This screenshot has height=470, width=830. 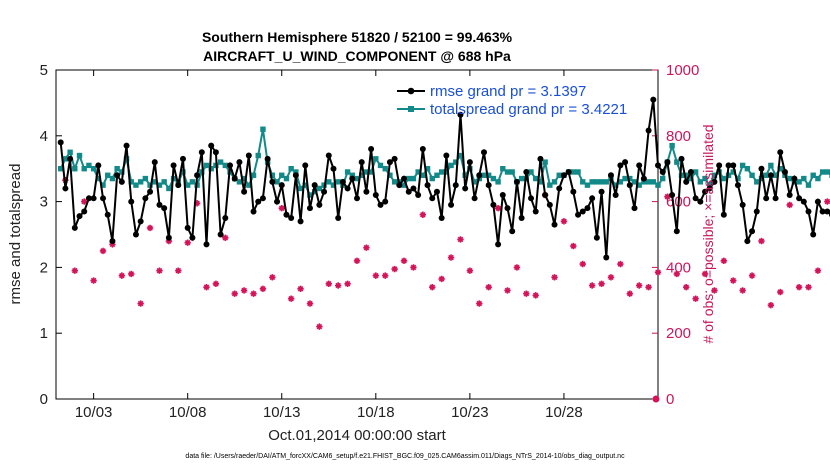 What do you see at coordinates (376, 412) in the screenshot?
I see `x-tick-label: 10/18` at bounding box center [376, 412].